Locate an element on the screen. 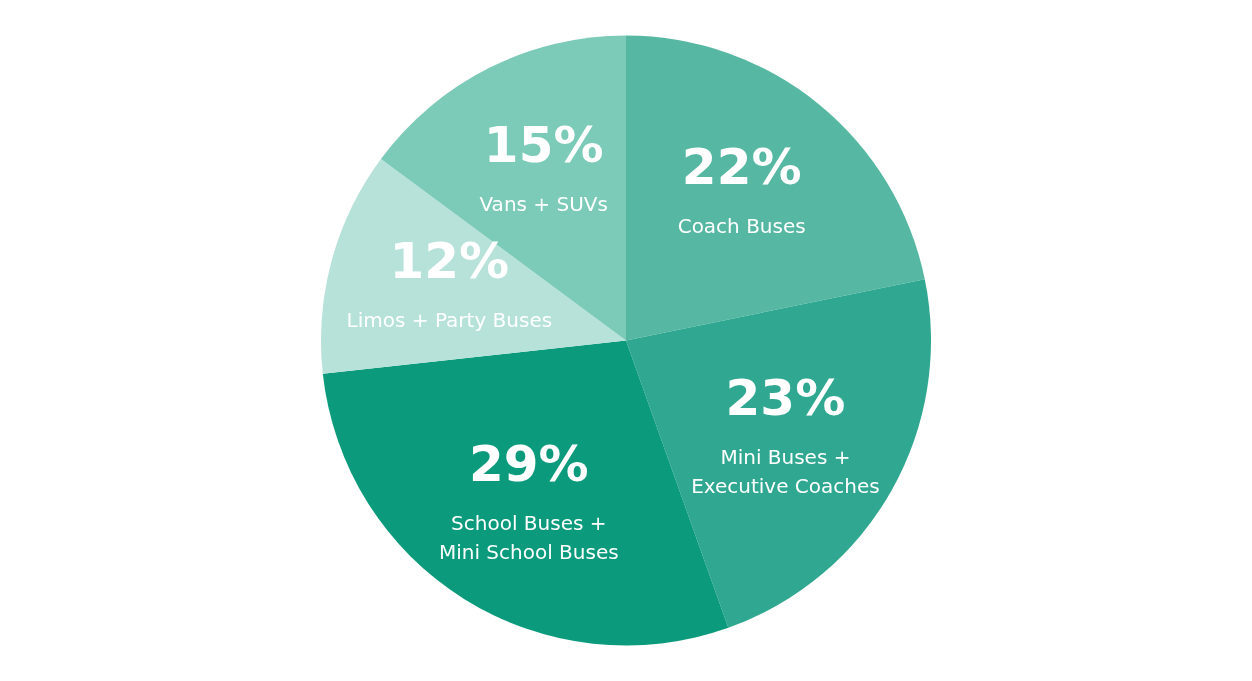 Image resolution: width=1252 pixels, height=681 pixels. data-label: 29% is located at coordinates (528, 463).